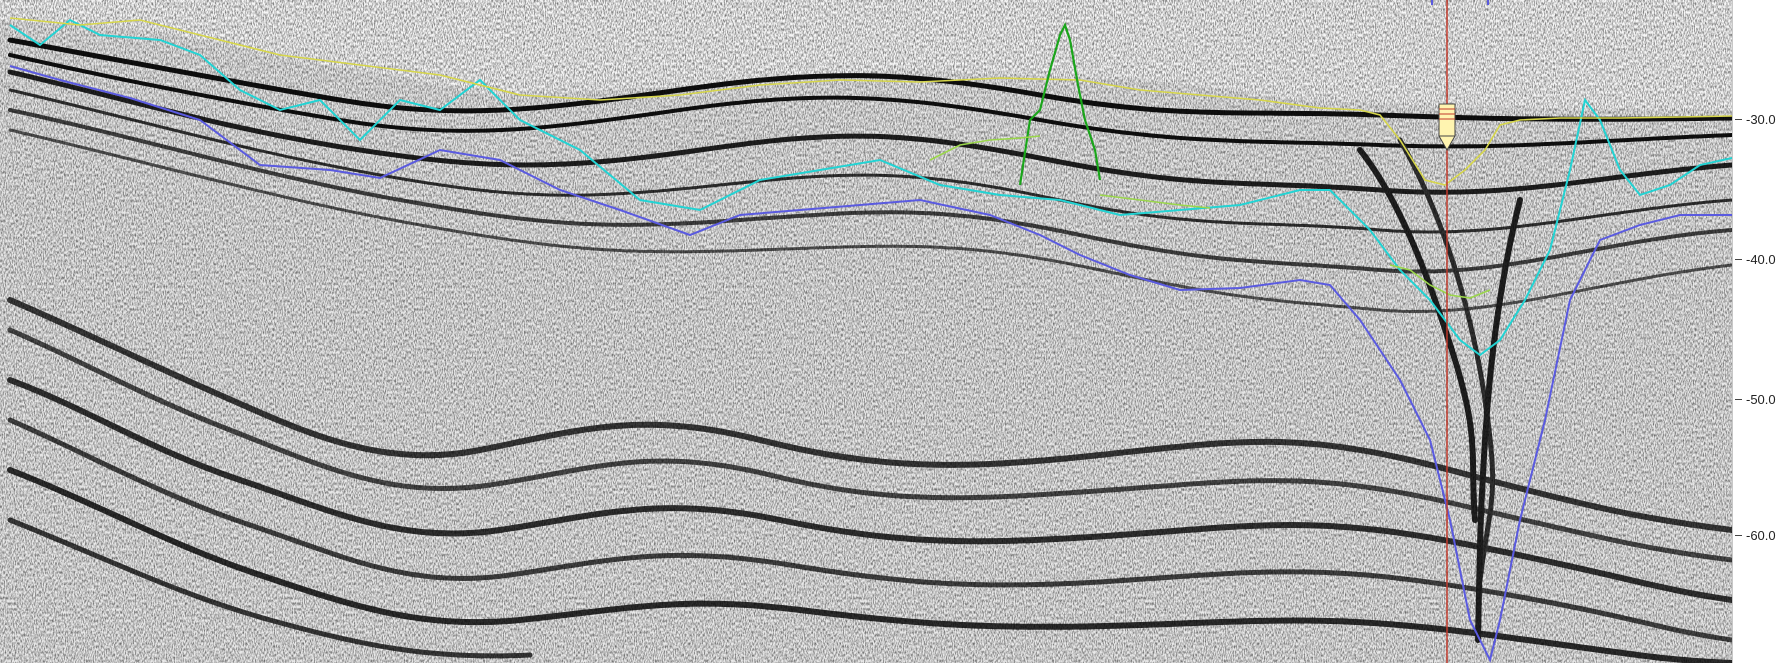 The image size is (1787, 663). Describe the element at coordinates (1060, 104) in the screenshot. I see `horizon-green-line` at that location.